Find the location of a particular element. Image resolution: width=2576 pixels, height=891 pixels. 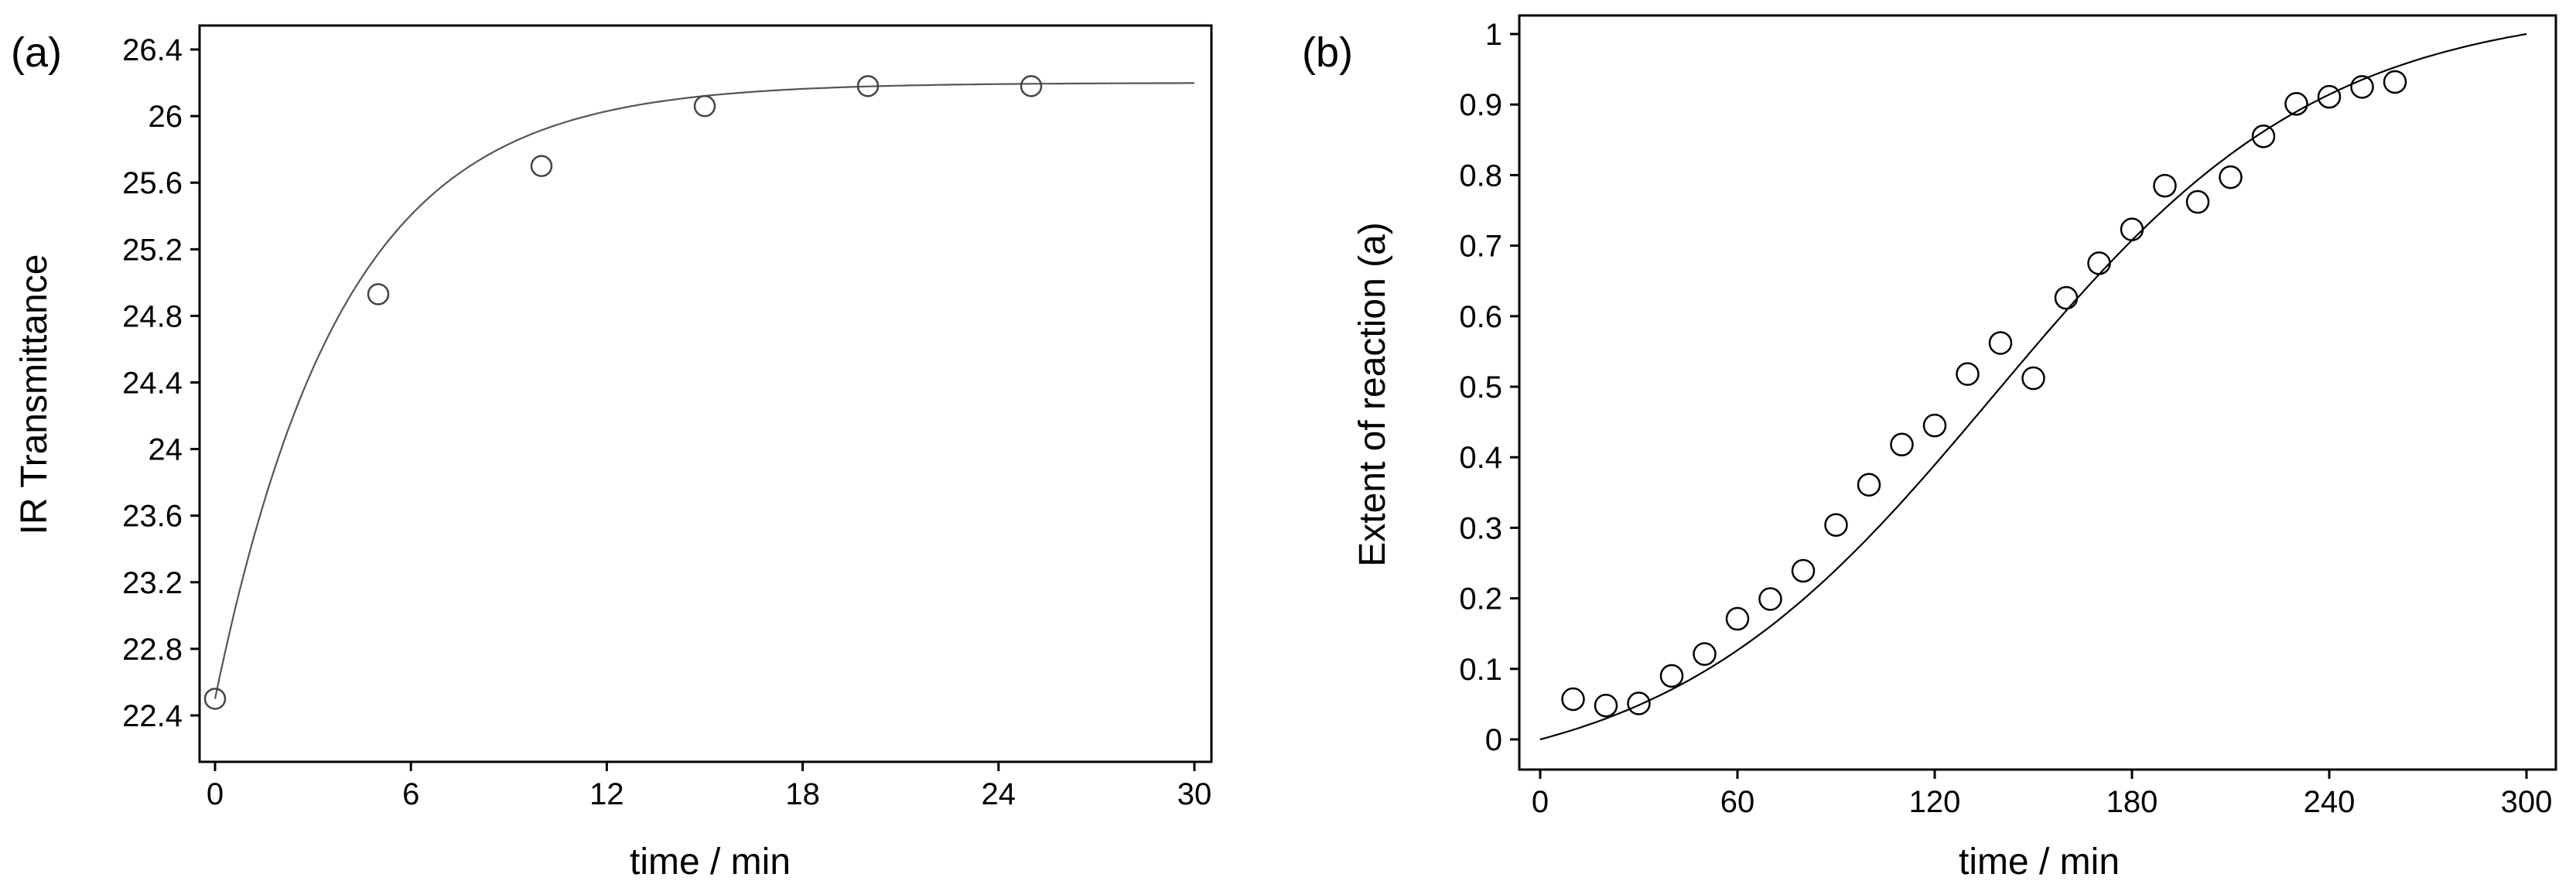

panel-a-x-tick-label: 12 is located at coordinates (606, 794).